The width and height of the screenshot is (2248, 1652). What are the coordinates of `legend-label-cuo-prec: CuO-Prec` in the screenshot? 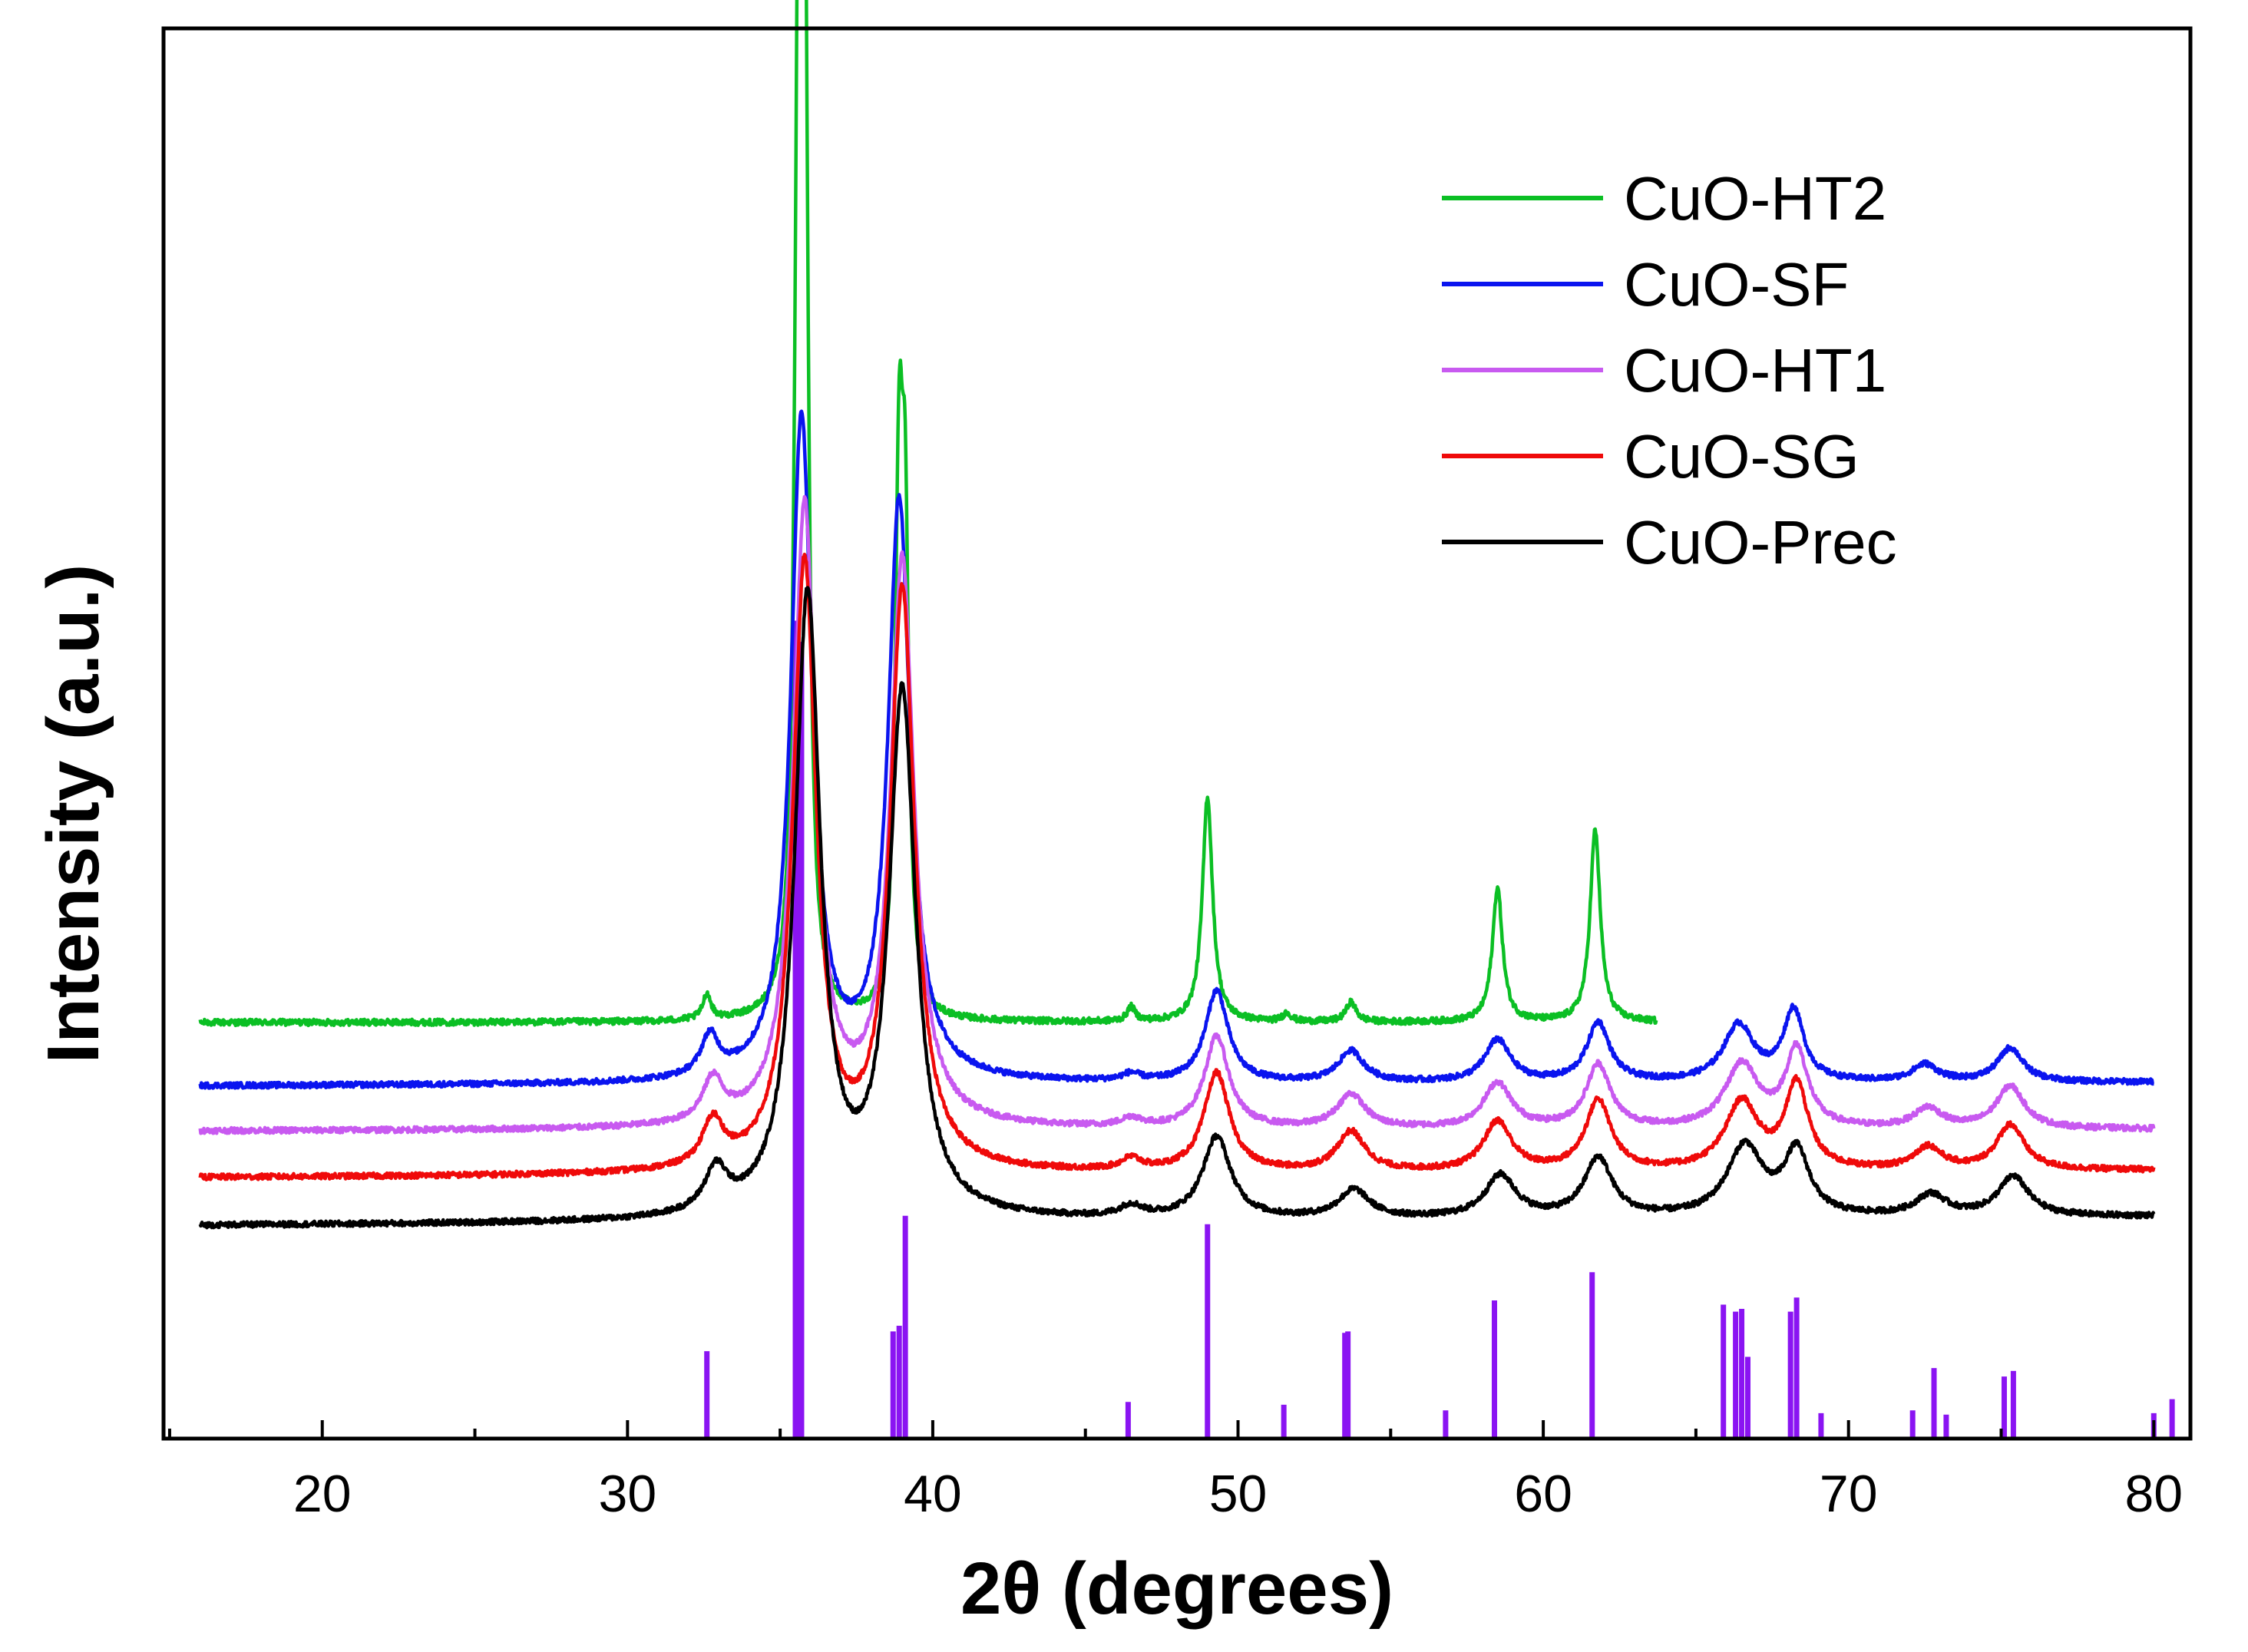 It's located at (1760, 542).